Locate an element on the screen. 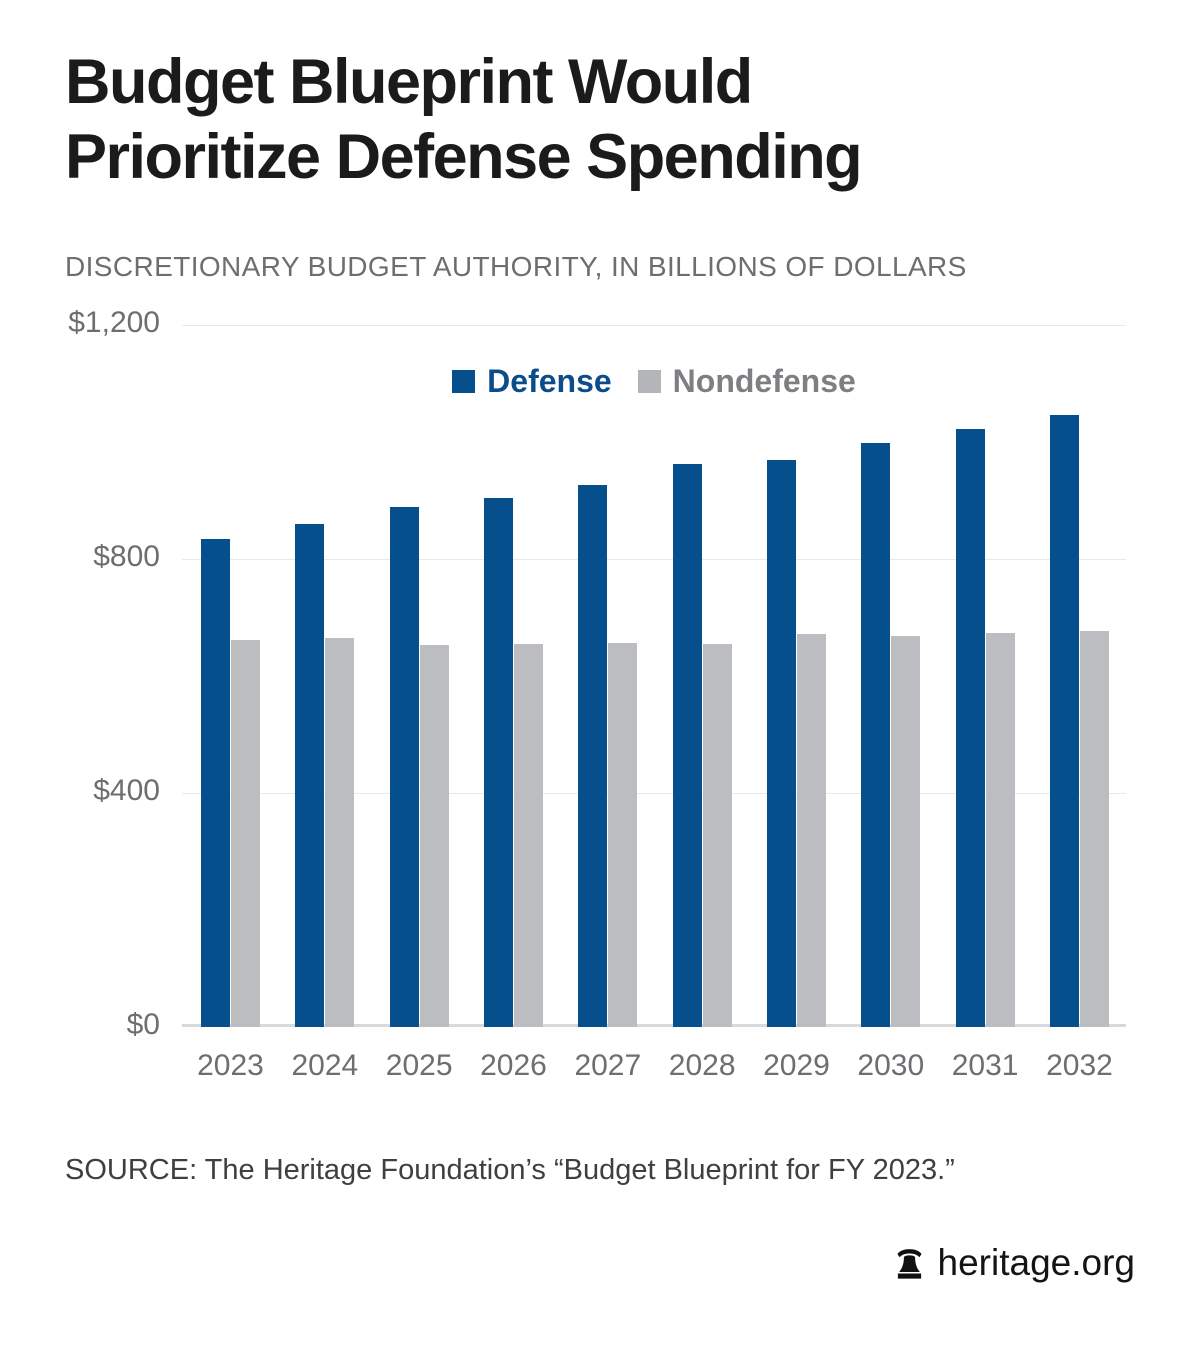 The image size is (1200, 1358). y-axis-tick-label: $800 is located at coordinates (126, 556).